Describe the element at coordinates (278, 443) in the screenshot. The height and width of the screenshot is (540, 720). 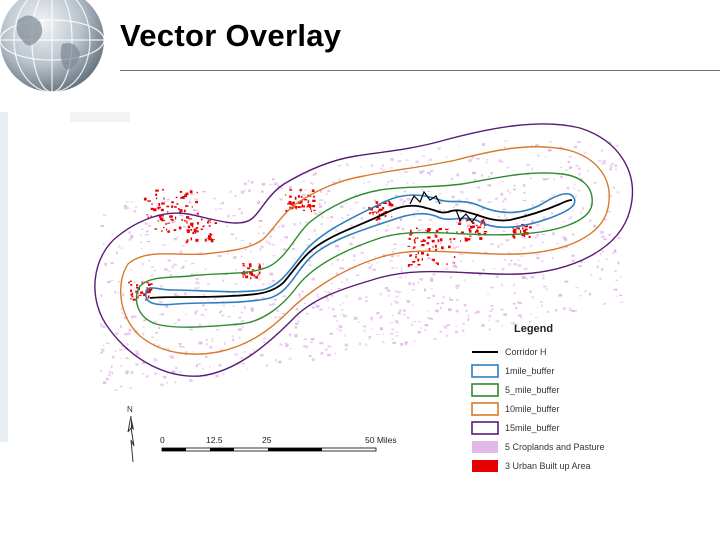
I see `scale-bar: 0 12.5 25 50 Miles` at that location.